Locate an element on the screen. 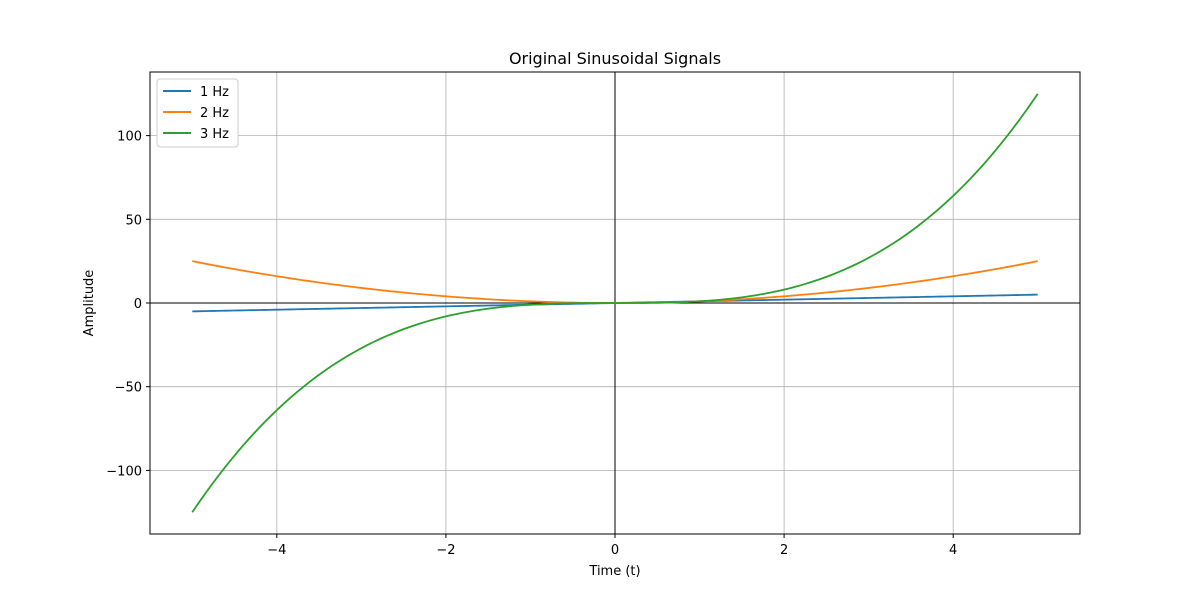 Image resolution: width=1200 pixels, height=600 pixels. legend-box is located at coordinates (197, 113).